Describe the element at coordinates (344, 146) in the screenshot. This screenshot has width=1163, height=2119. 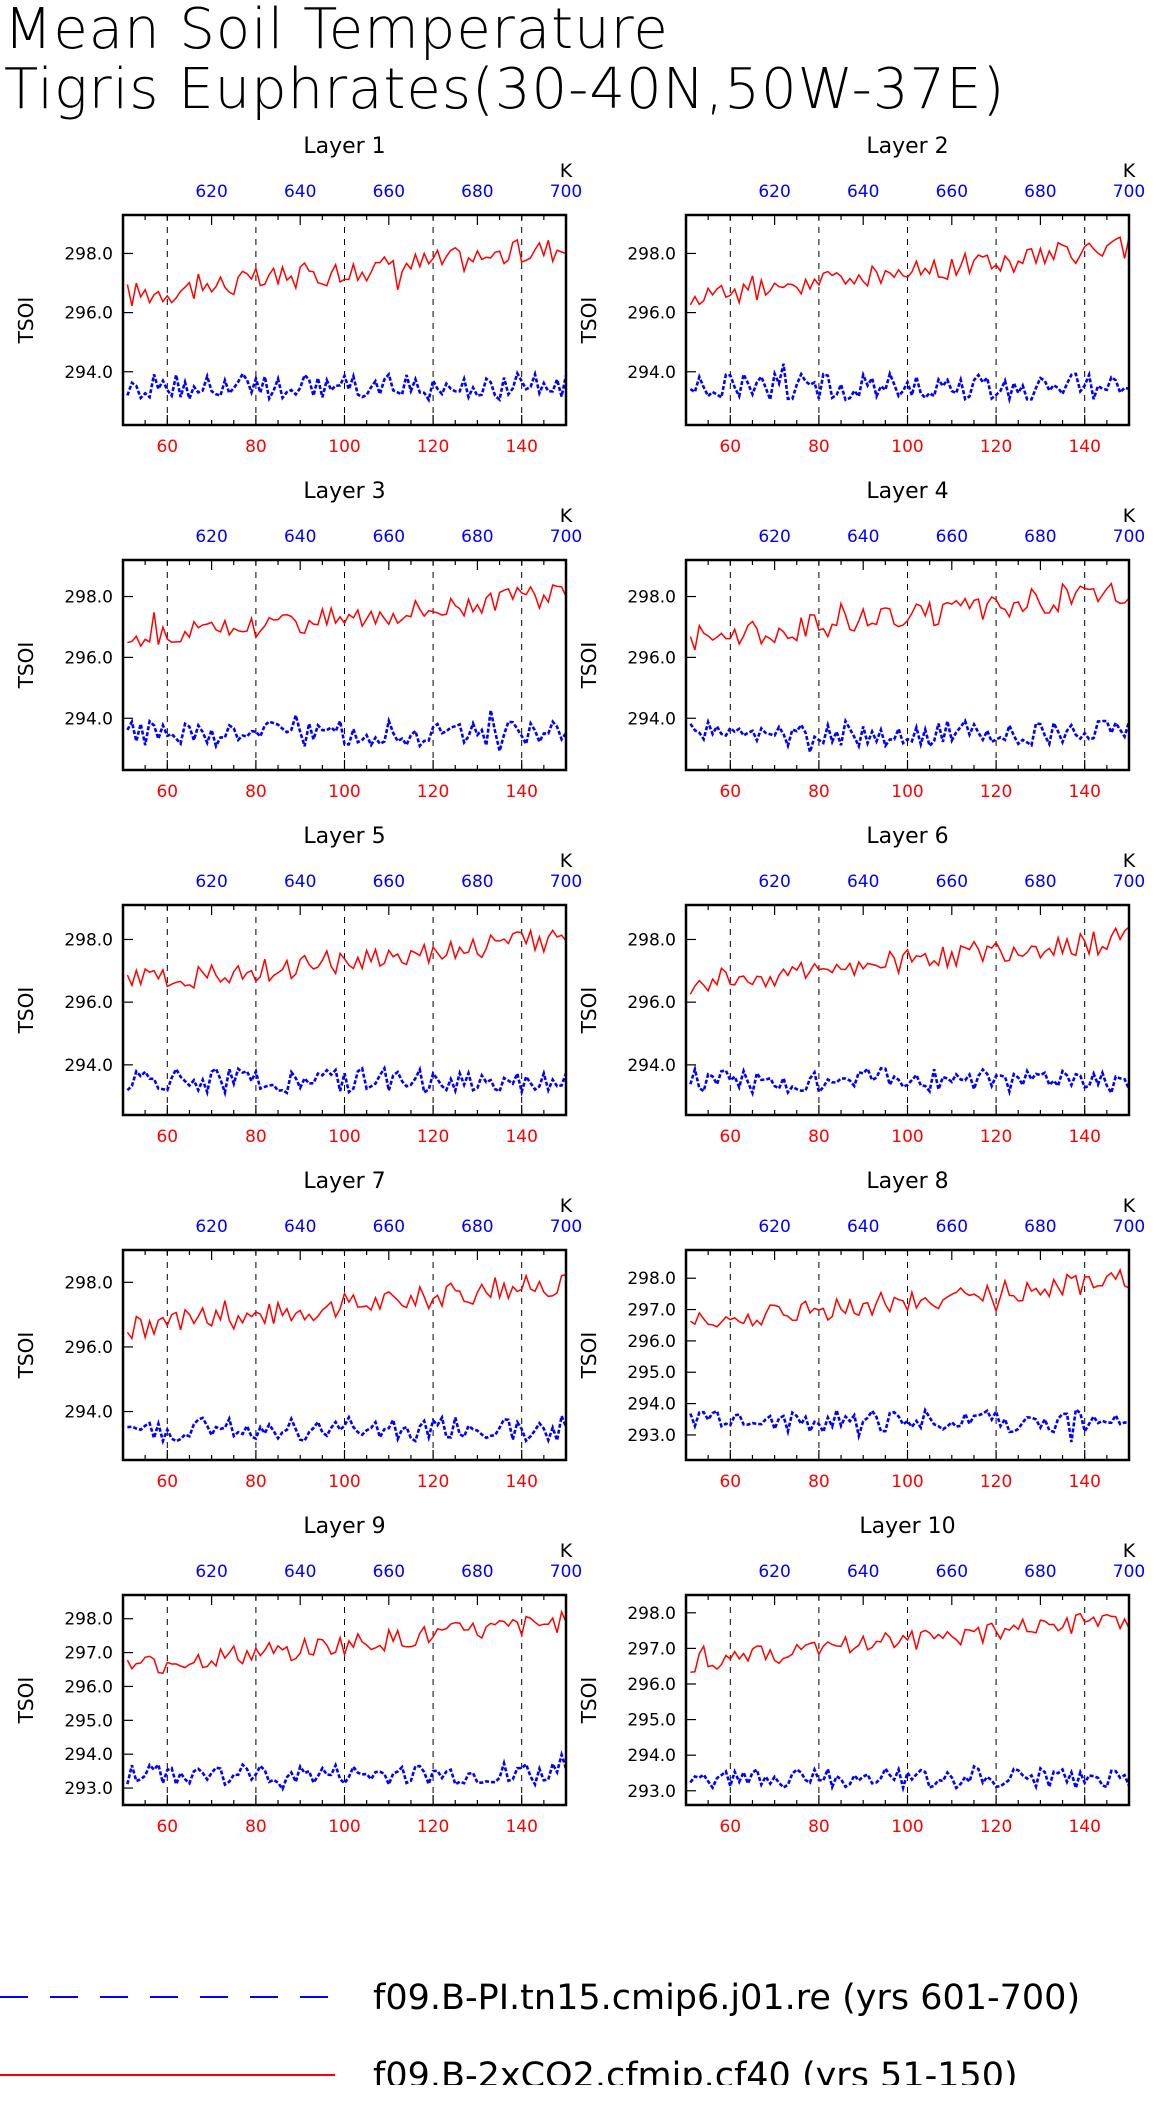
I see `chart-title: Layer 1` at that location.